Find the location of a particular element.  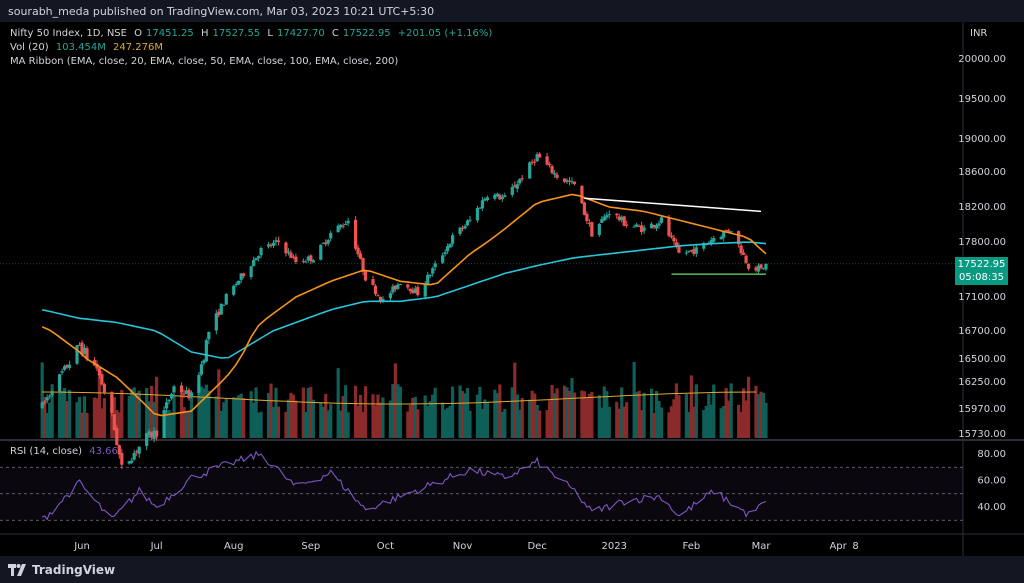

symbol-label: Nifty 50 Index, 1D, NSE is located at coordinates (68, 33).